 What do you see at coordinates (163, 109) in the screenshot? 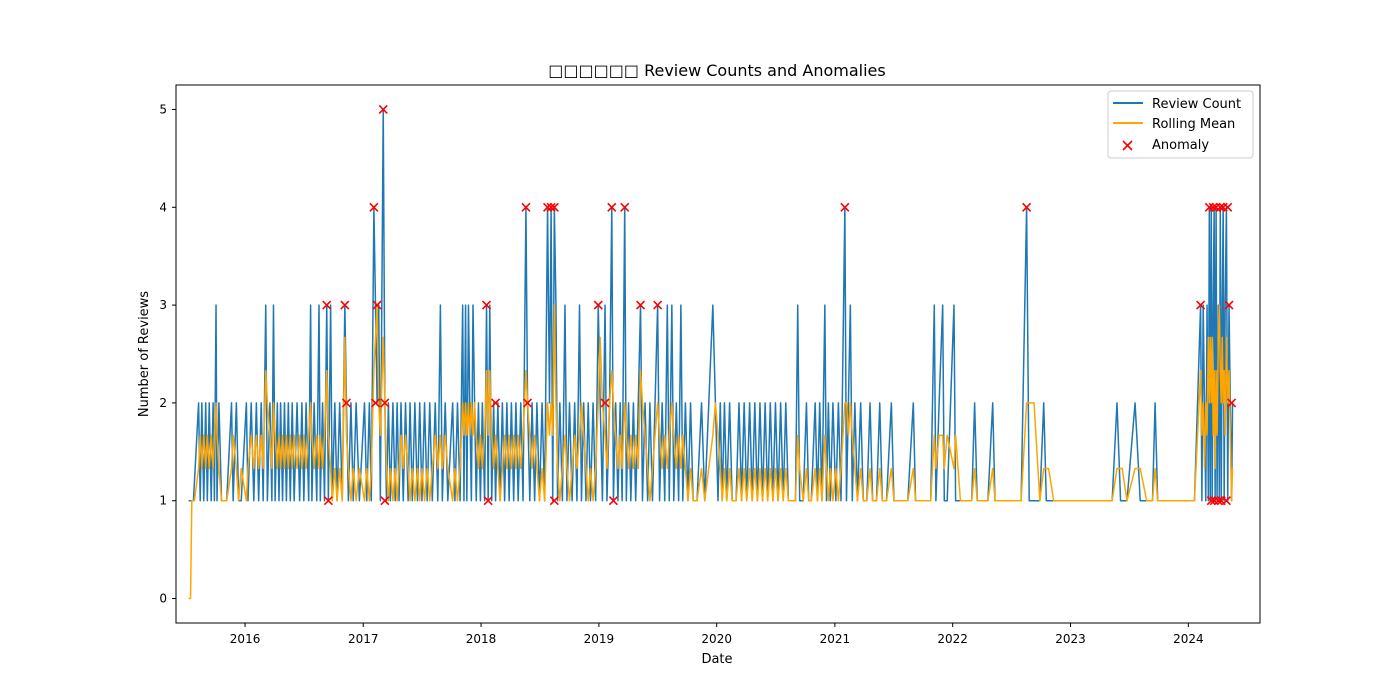
I see `y-tick-label-5: 5` at bounding box center [163, 109].